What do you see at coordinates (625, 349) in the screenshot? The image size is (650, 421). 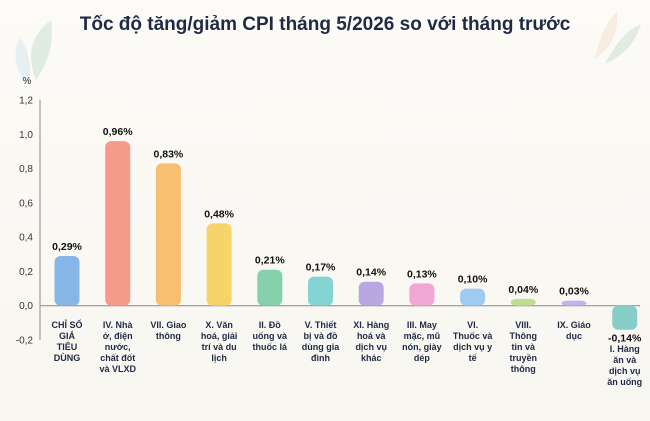 I see `category-label-line: I. Hàng` at bounding box center [625, 349].